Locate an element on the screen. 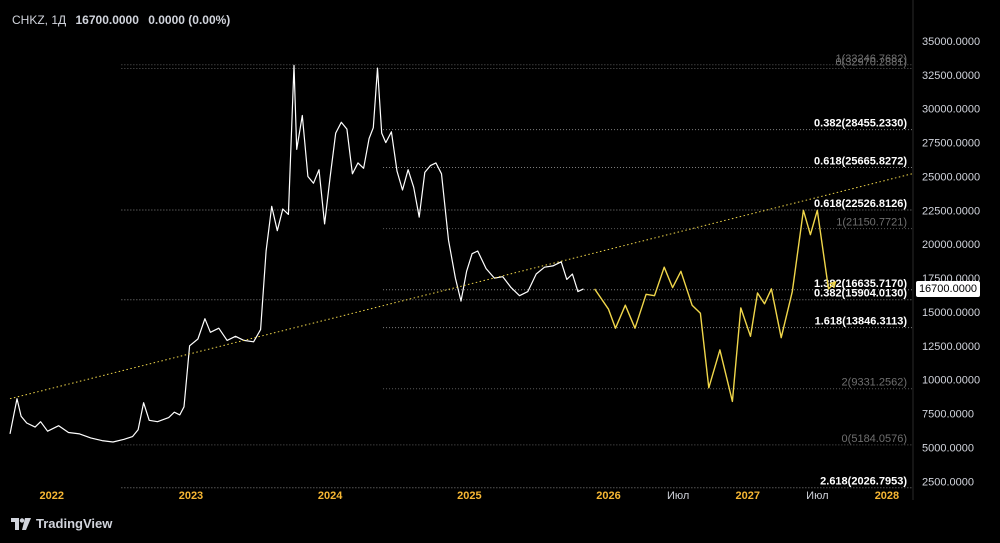  time-tick-label: 2028 is located at coordinates (887, 496).